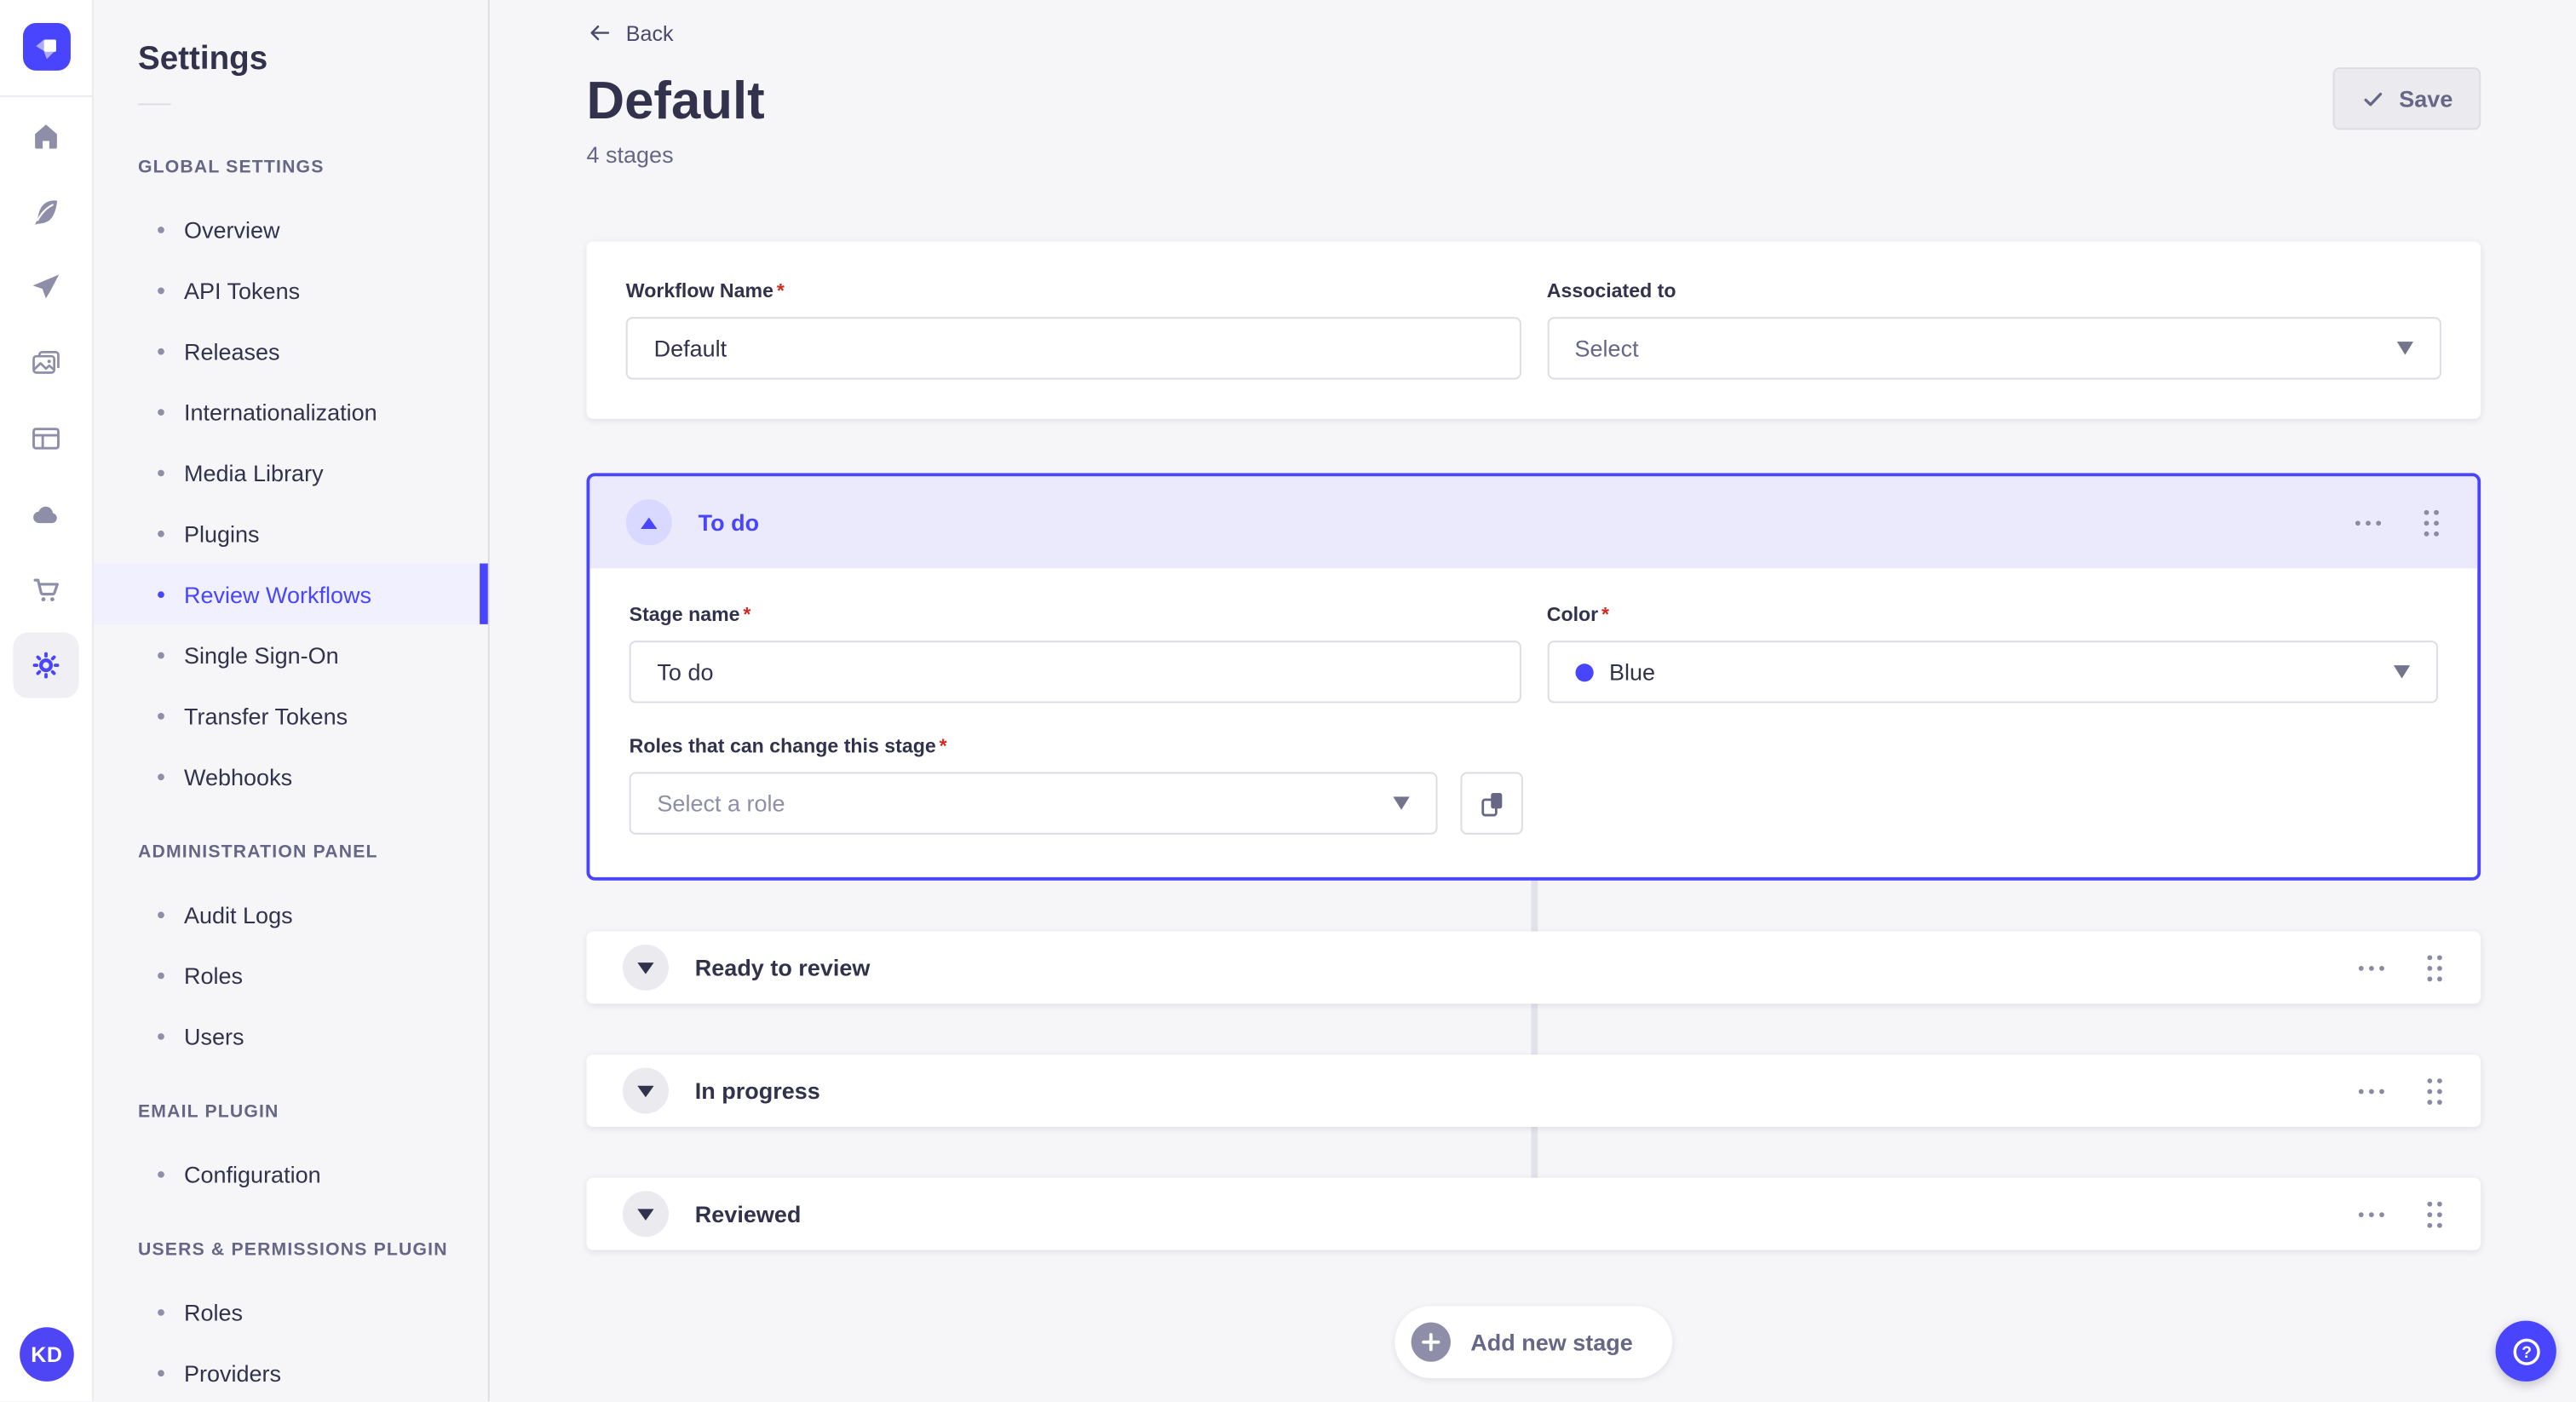  I want to click on sidebar-item-api-tokens: API Tokens, so click(291, 290).